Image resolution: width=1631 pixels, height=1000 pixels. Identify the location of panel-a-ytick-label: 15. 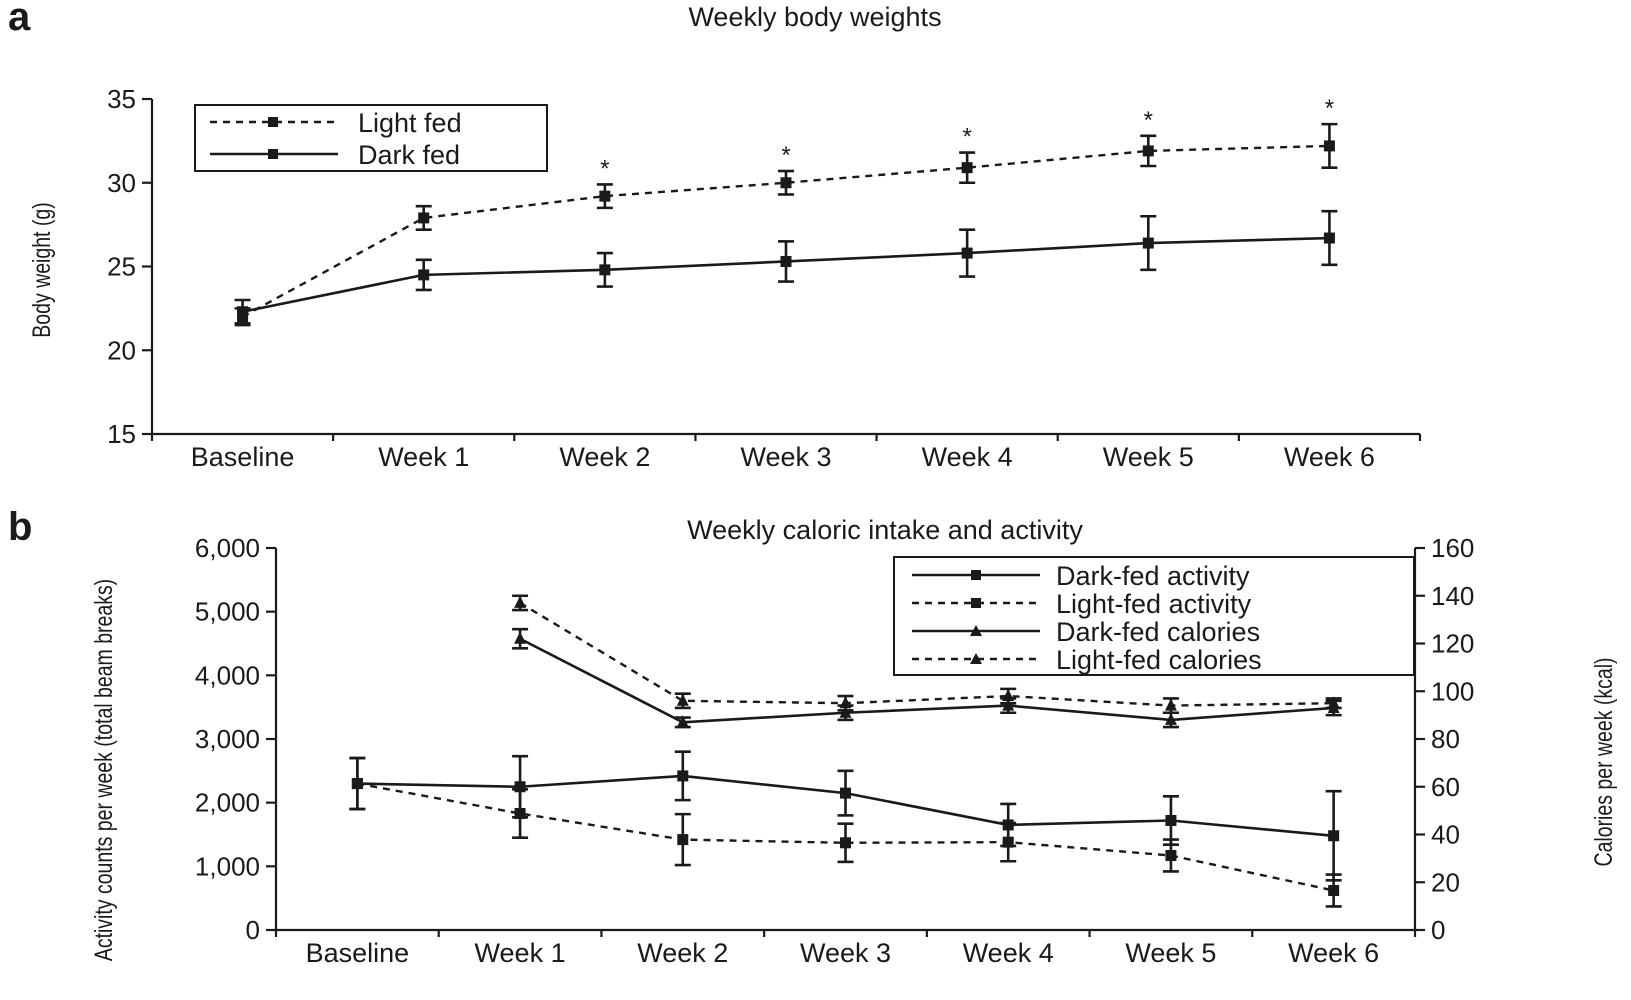
(121, 434).